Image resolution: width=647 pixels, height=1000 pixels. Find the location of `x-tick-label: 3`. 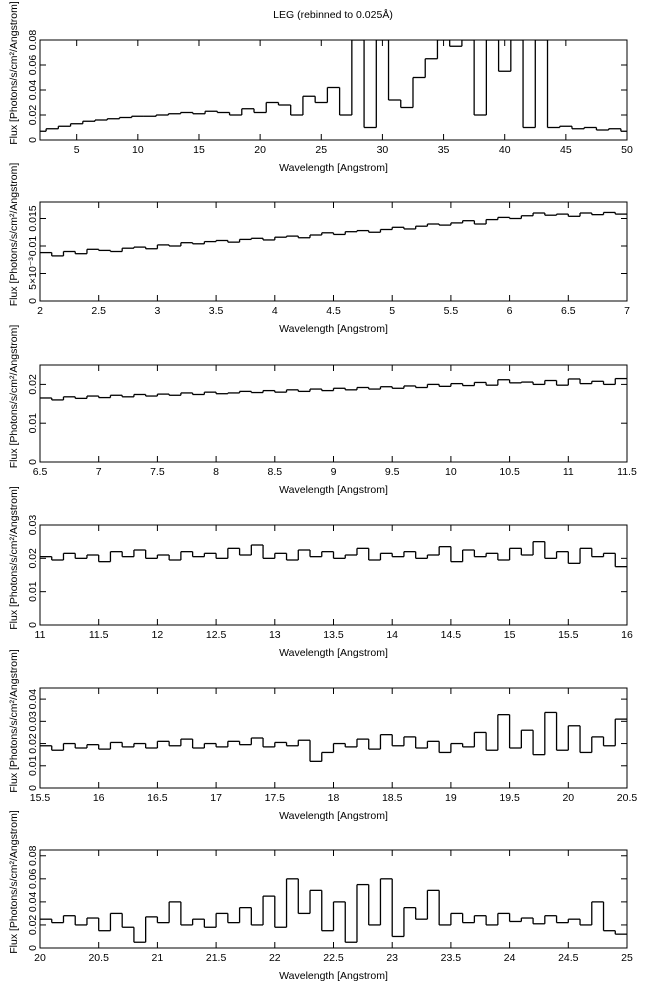

x-tick-label: 3 is located at coordinates (157, 311).